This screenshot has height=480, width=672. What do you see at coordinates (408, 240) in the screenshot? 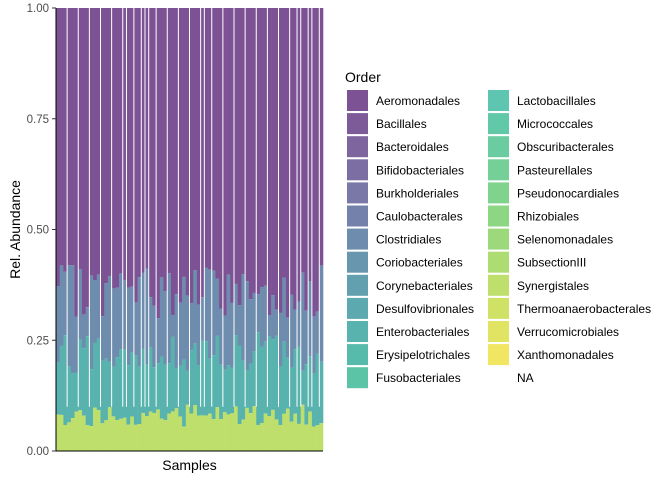
I see `legend-label: Clostridiales` at bounding box center [408, 240].